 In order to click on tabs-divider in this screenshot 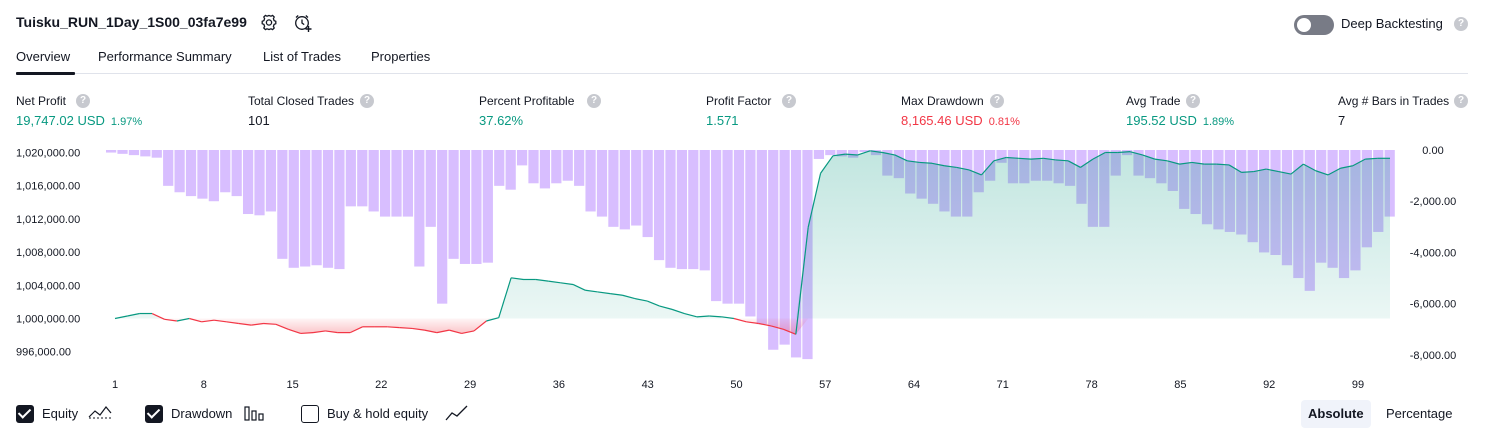, I will do `click(742, 73)`.